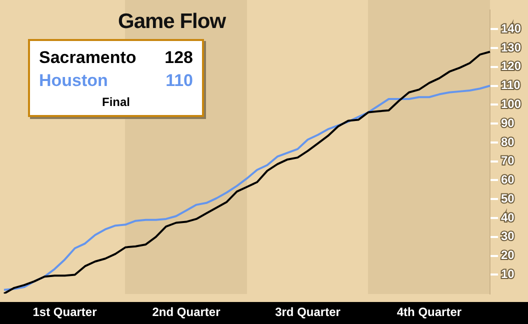 This screenshot has width=528, height=324. I want to click on text: Sacramento, so click(87, 58).